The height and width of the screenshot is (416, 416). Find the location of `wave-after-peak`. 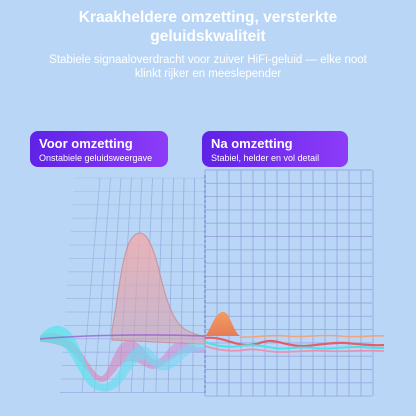

wave-after-peak is located at coordinates (222, 323).